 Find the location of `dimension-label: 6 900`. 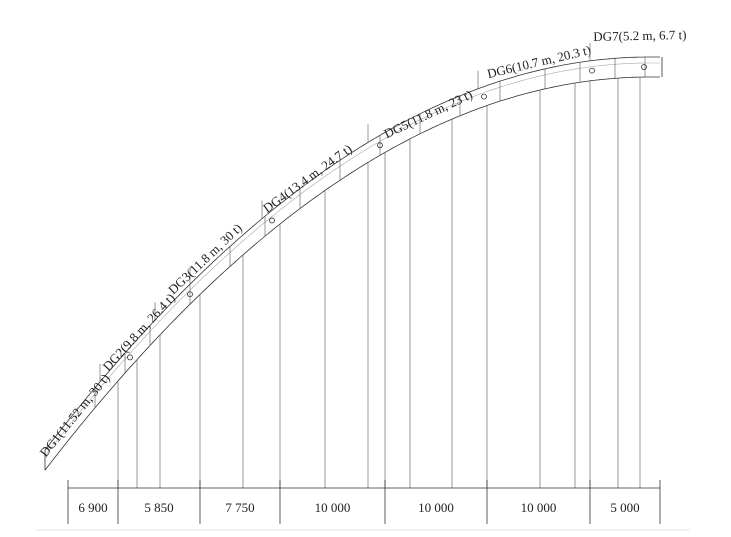

dimension-label: 6 900 is located at coordinates (92, 507).